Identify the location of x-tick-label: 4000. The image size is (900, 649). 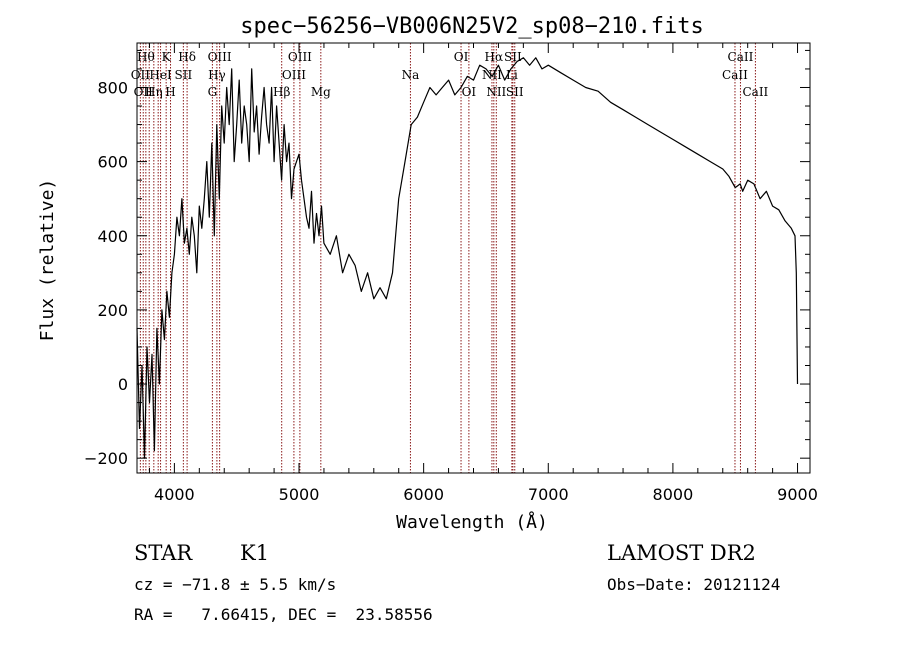
(174, 494).